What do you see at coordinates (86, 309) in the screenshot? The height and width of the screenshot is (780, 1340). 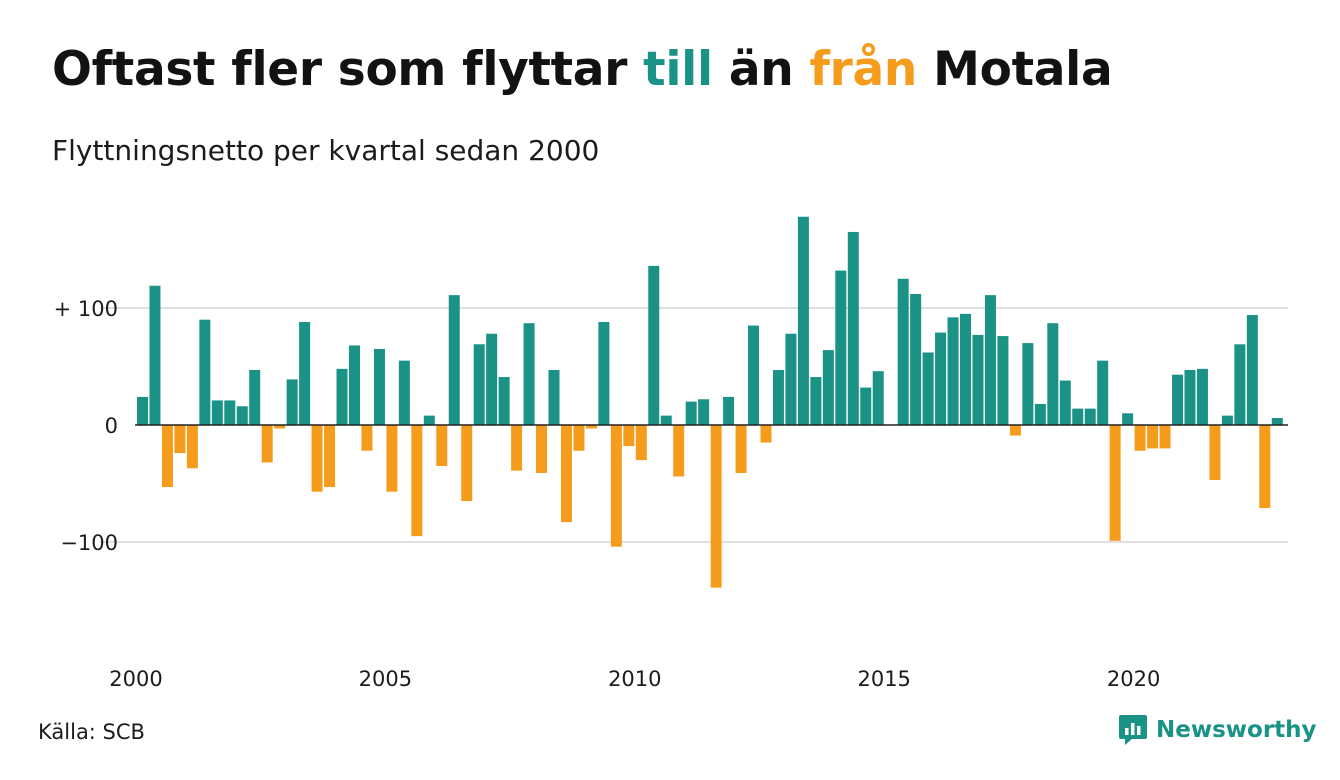 I see `y-tick-label: + 100` at bounding box center [86, 309].